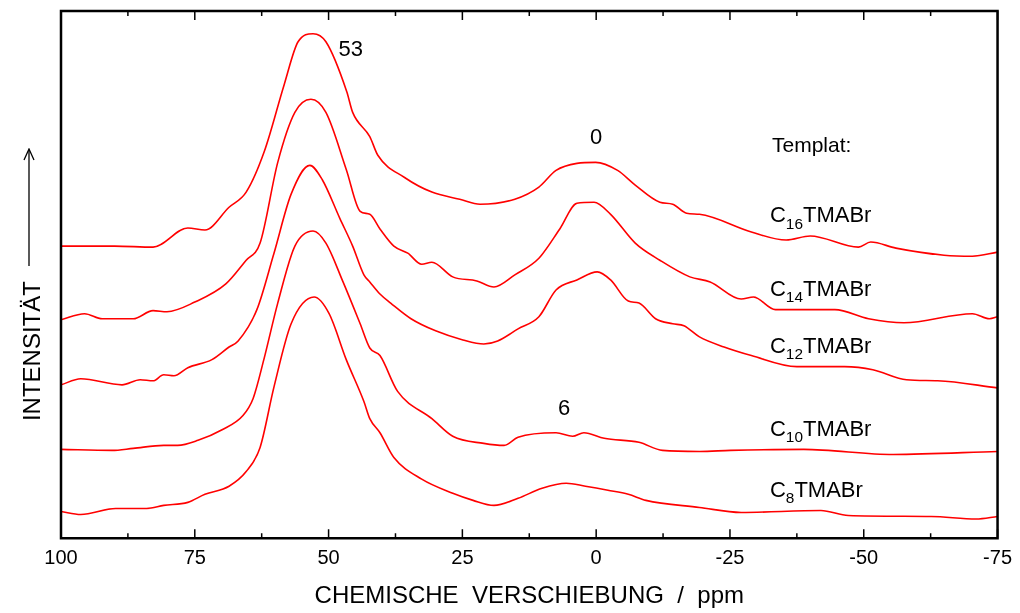  I want to click on annotation: 53, so click(351, 48).